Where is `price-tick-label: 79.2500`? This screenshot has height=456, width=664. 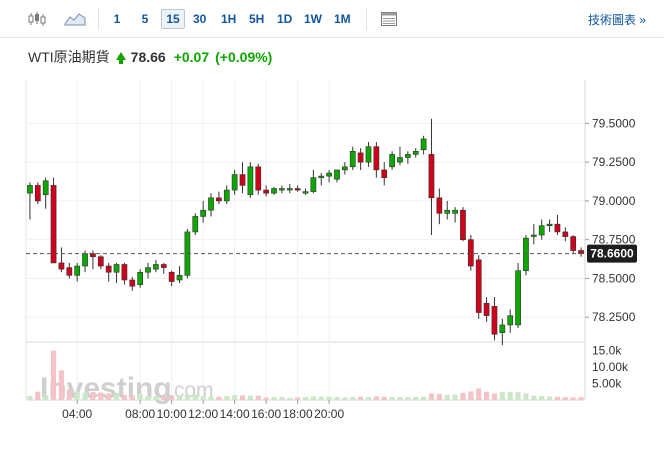 price-tick-label: 79.2500 is located at coordinates (614, 162).